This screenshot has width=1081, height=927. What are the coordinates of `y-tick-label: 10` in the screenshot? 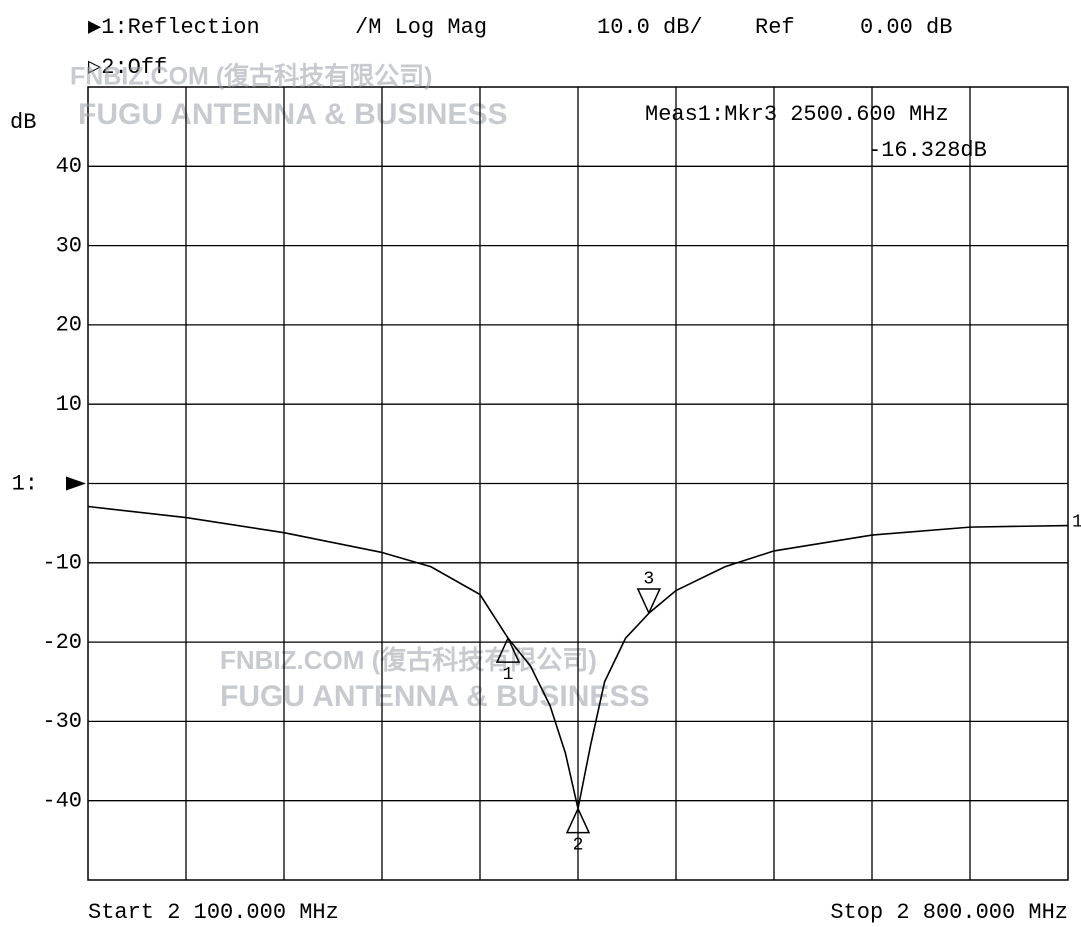 It's located at (69, 404).